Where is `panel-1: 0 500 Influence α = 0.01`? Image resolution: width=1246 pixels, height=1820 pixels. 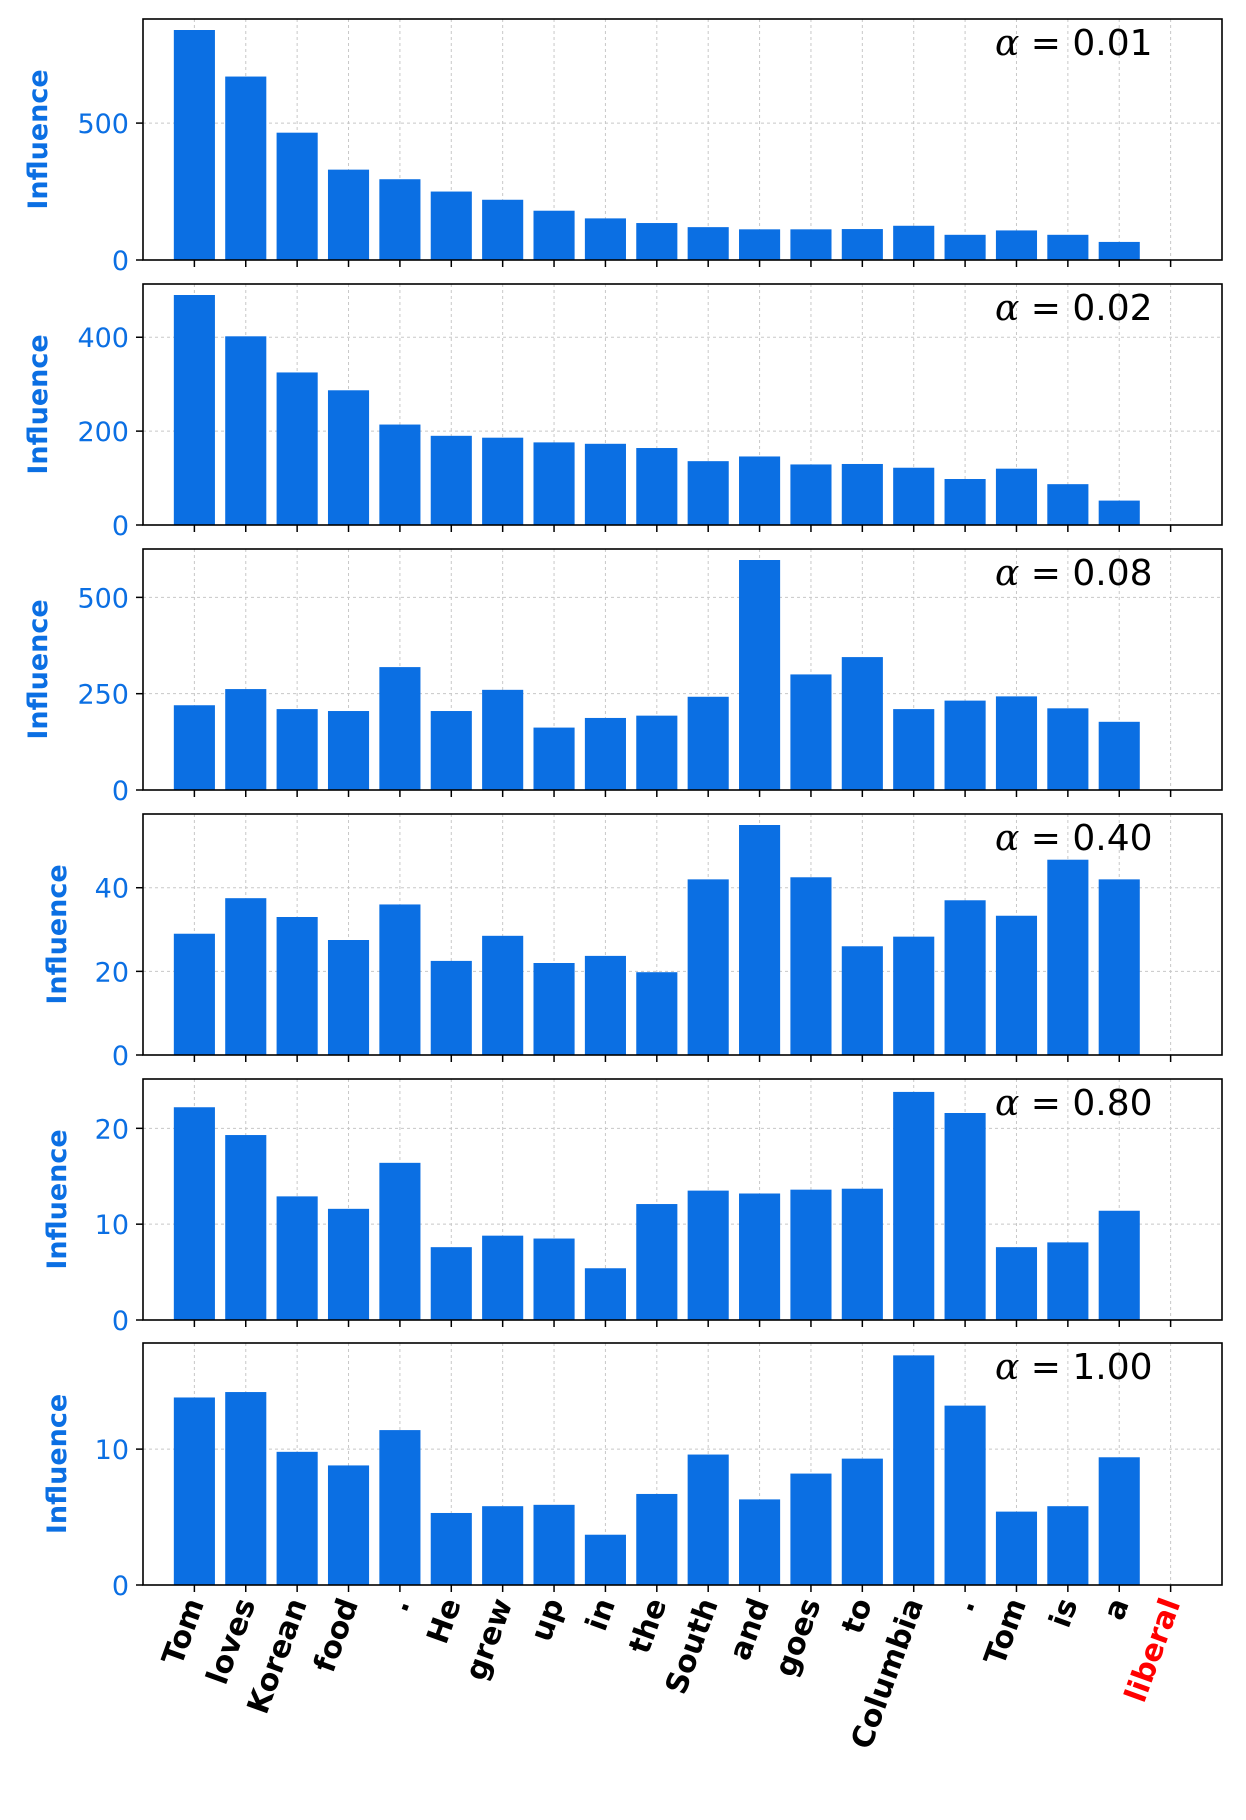
panel-1: 0 500 Influence α = 0.01 is located at coordinates (623, 147).